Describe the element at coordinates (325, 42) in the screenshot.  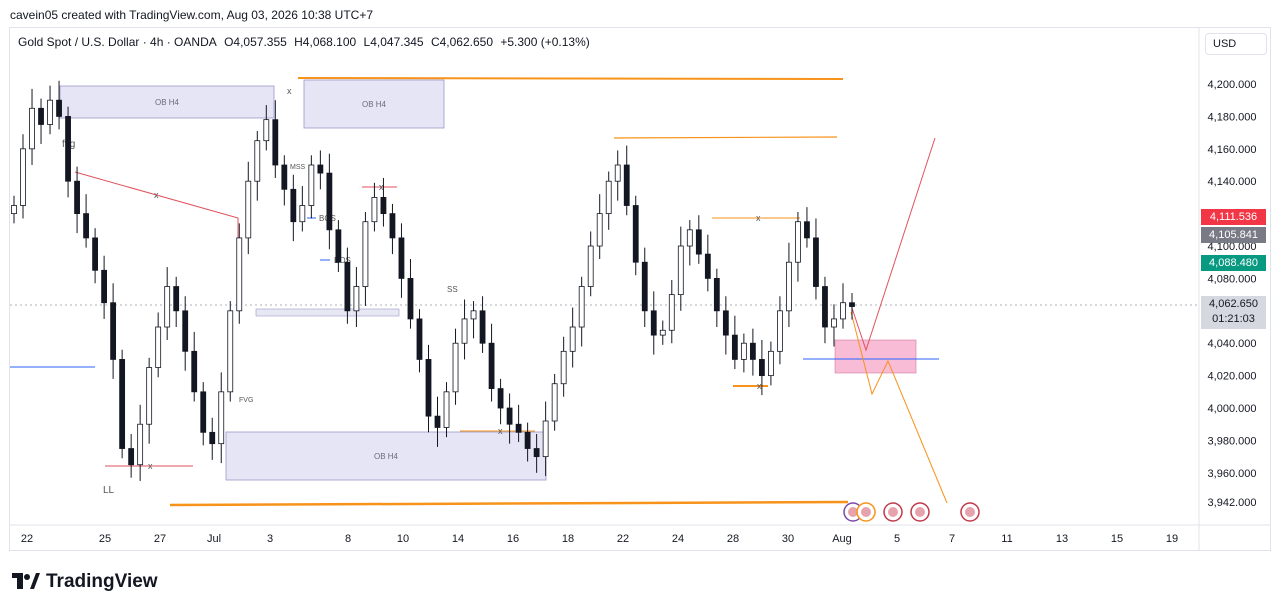
I see `ohlc-high: H4,068.100` at that location.